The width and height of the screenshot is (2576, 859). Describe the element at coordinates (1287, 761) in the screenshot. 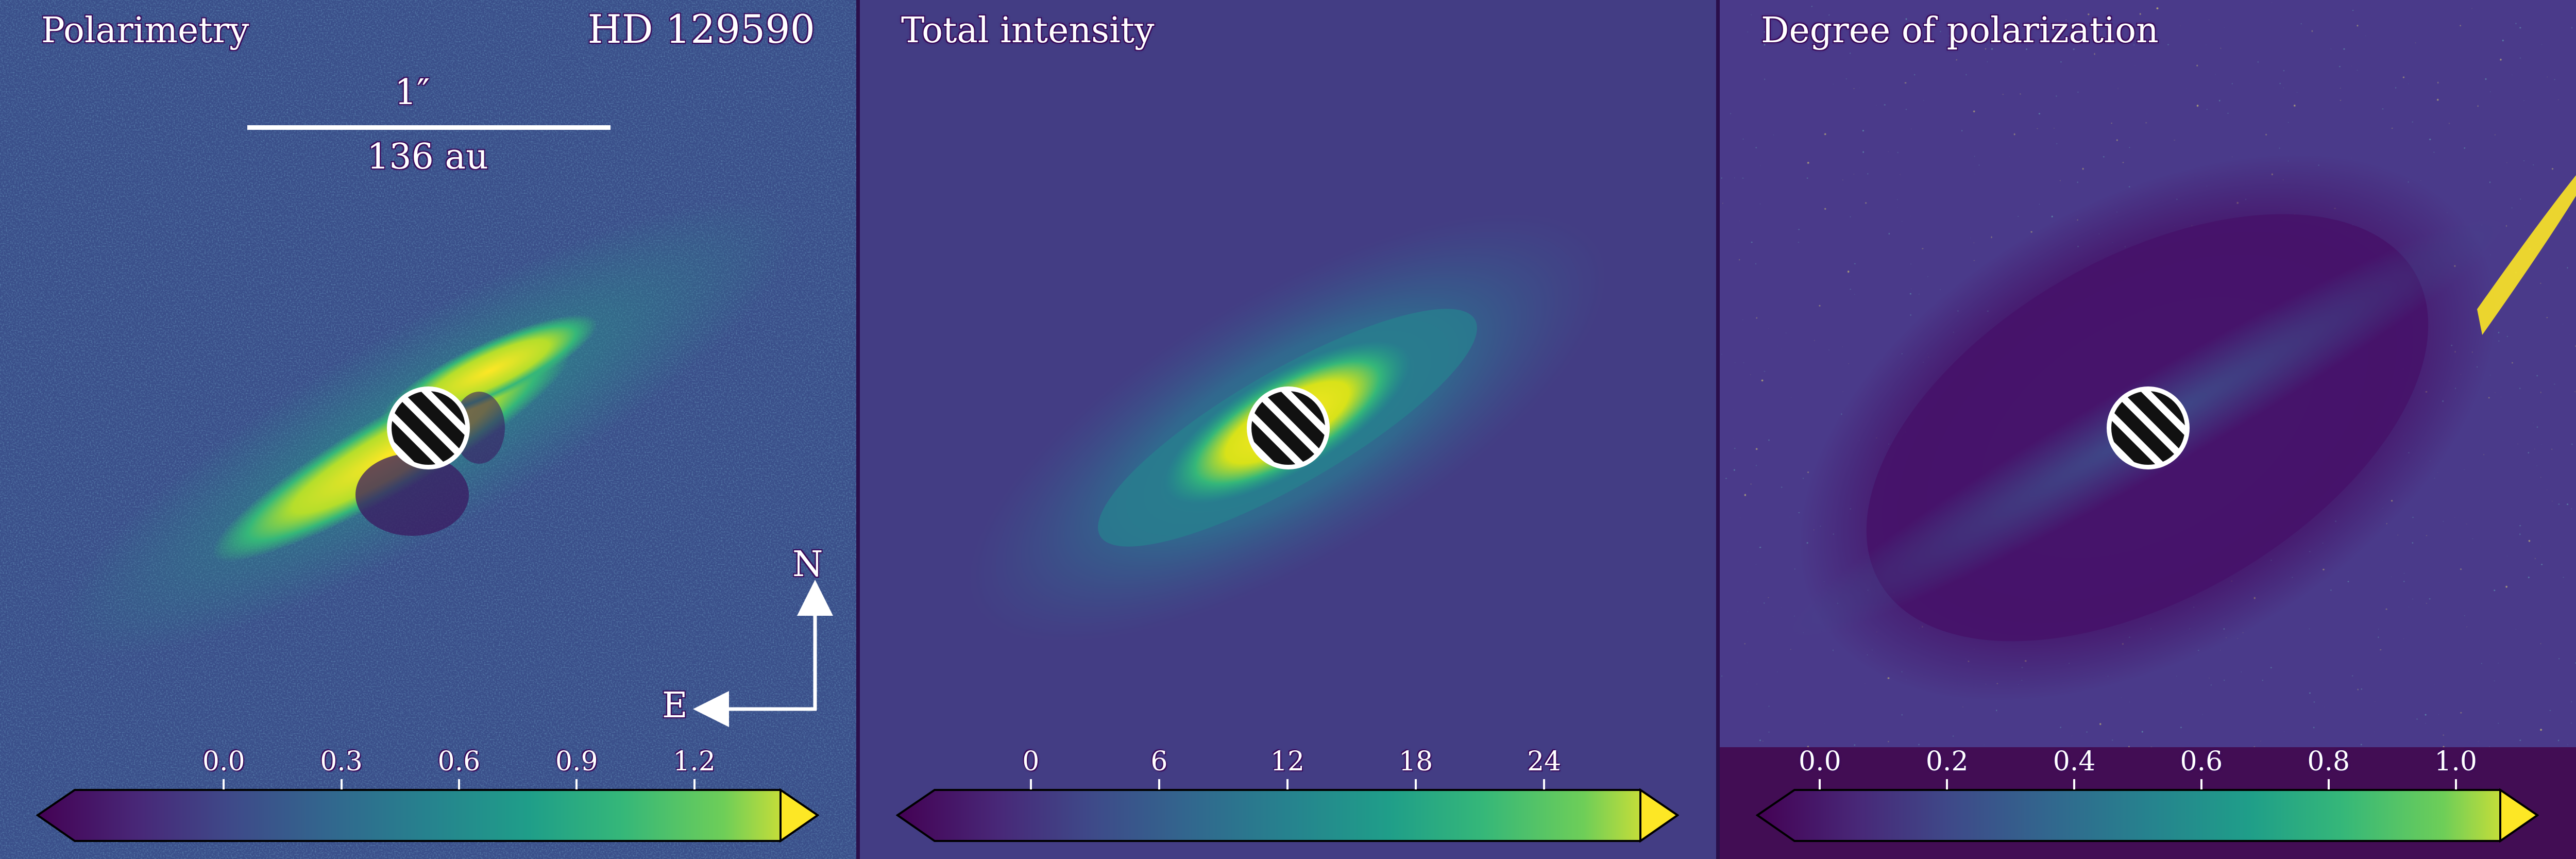

I see `colorbar-tick-label: 12` at that location.